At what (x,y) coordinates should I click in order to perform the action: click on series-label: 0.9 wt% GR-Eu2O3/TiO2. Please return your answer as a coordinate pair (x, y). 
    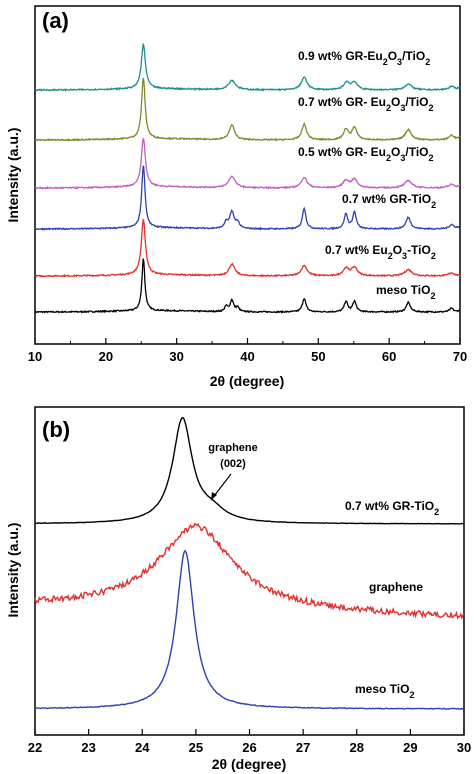
    Looking at the image, I should click on (364, 58).